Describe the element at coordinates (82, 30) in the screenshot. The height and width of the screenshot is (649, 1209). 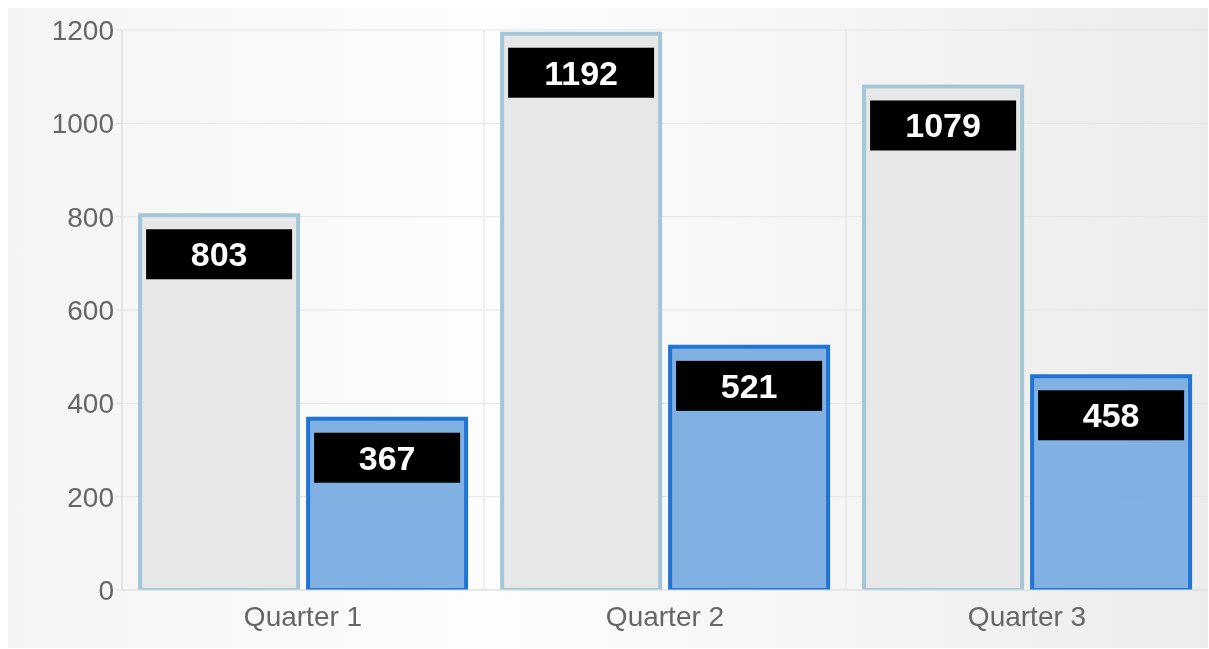
I see `y-tick-label: 1200` at that location.